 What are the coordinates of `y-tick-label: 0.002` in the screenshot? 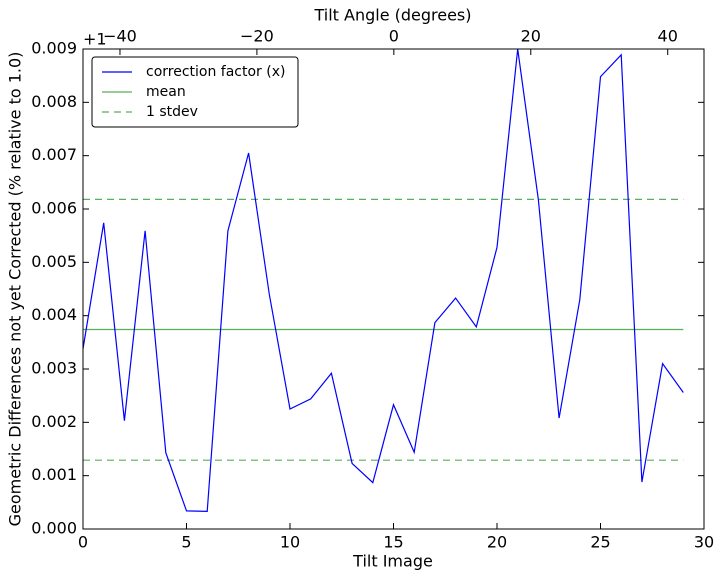 It's located at (54, 421).